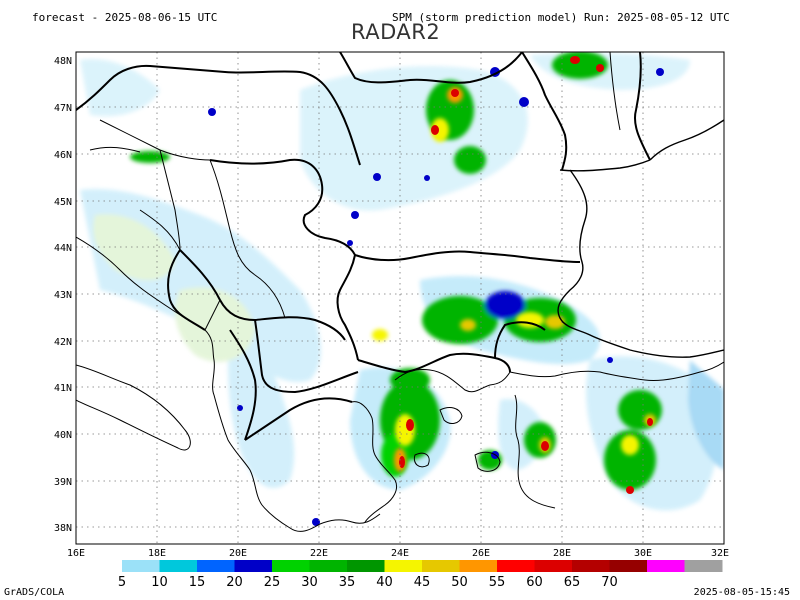  What do you see at coordinates (368, 582) in the screenshot?
I see `legend-labels: 5 10 15 20 25 30 35 40 45 50 55 60 65 70` at bounding box center [368, 582].